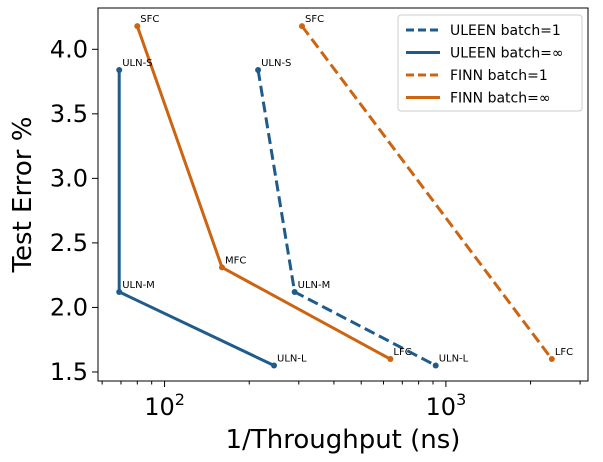 This screenshot has height=462, width=603. What do you see at coordinates (341, 401) in the screenshot?
I see `x-axis: 10² 10³` at bounding box center [341, 401].